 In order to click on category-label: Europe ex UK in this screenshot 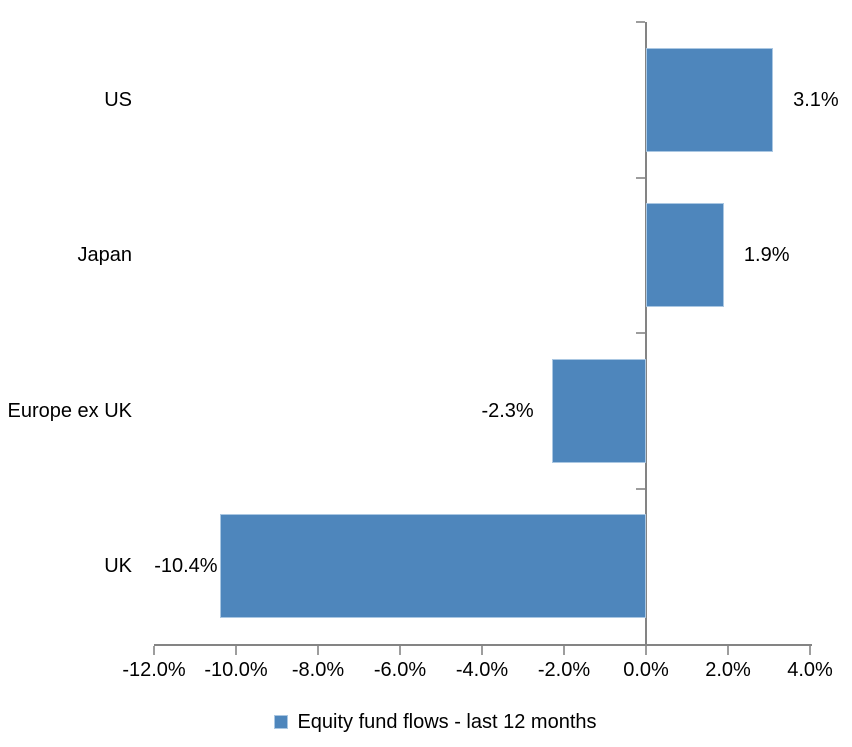, I will do `click(69, 410)`.